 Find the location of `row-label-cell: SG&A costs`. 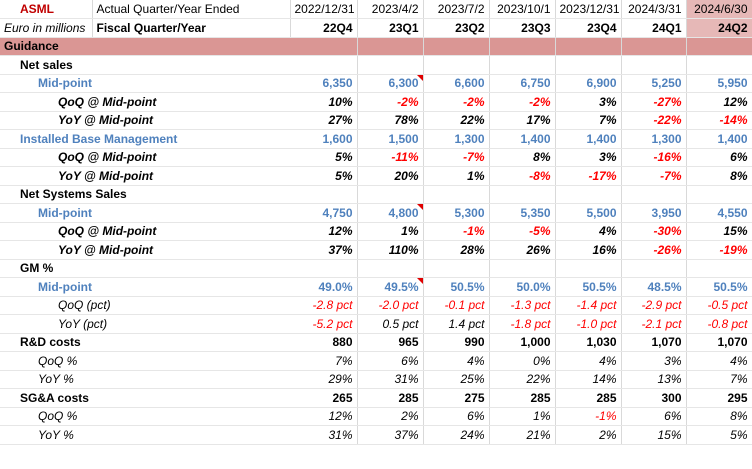

row-label-cell: SG&A costs is located at coordinates (145, 398).